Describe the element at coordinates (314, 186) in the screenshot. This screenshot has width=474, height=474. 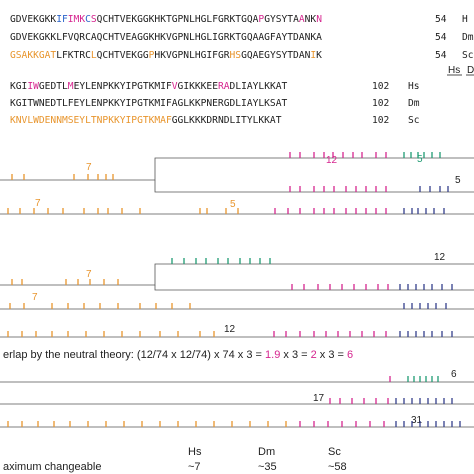
I see `branch-line-a-lower` at that location.